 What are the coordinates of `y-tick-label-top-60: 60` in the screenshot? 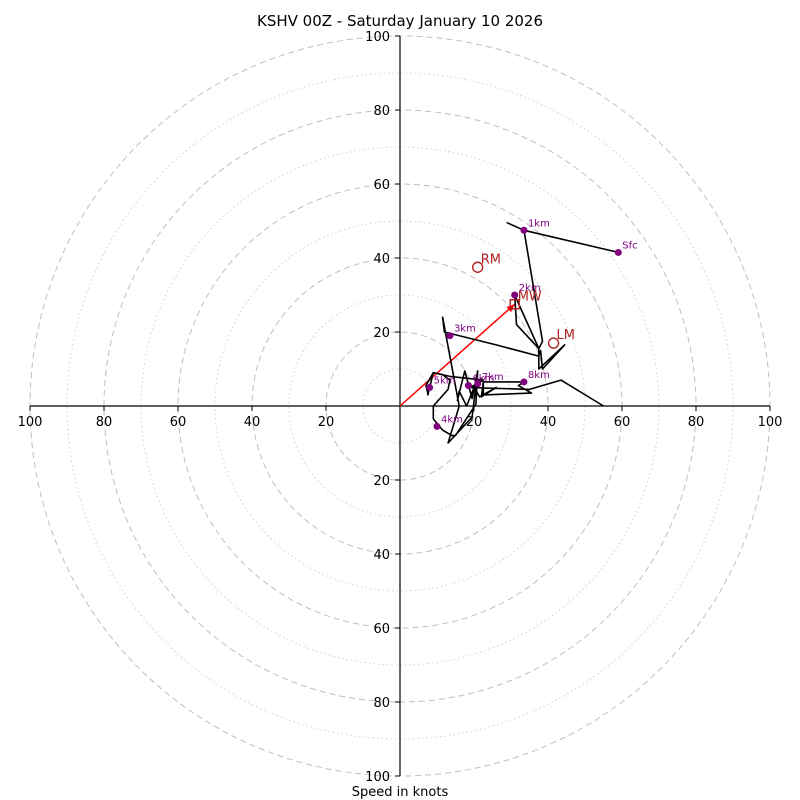 It's located at (381, 185).